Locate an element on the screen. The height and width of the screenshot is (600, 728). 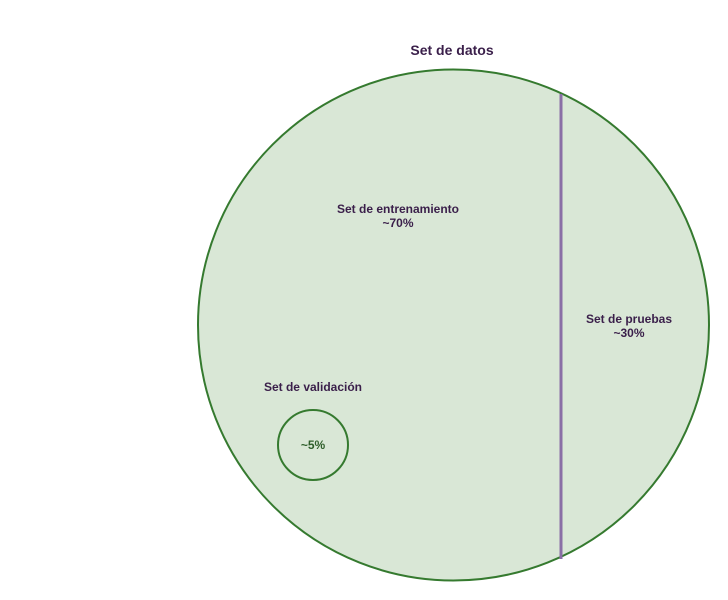
validation-circle is located at coordinates (313, 445).